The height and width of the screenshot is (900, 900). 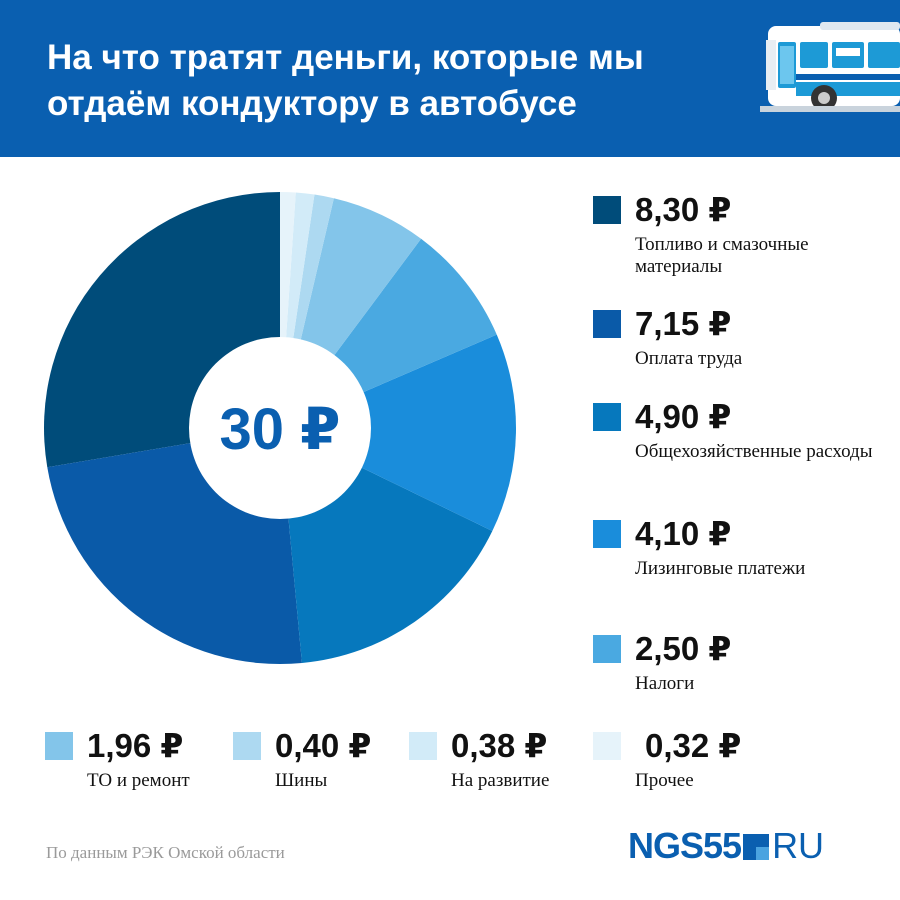 What do you see at coordinates (830, 67) in the screenshot?
I see `bus-icon` at bounding box center [830, 67].